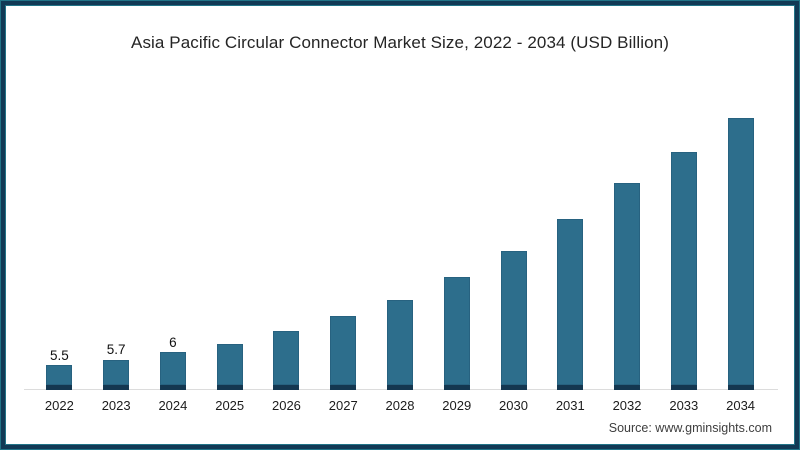 The width and height of the screenshot is (800, 450). I want to click on x-axis-label: 2032, so click(627, 405).